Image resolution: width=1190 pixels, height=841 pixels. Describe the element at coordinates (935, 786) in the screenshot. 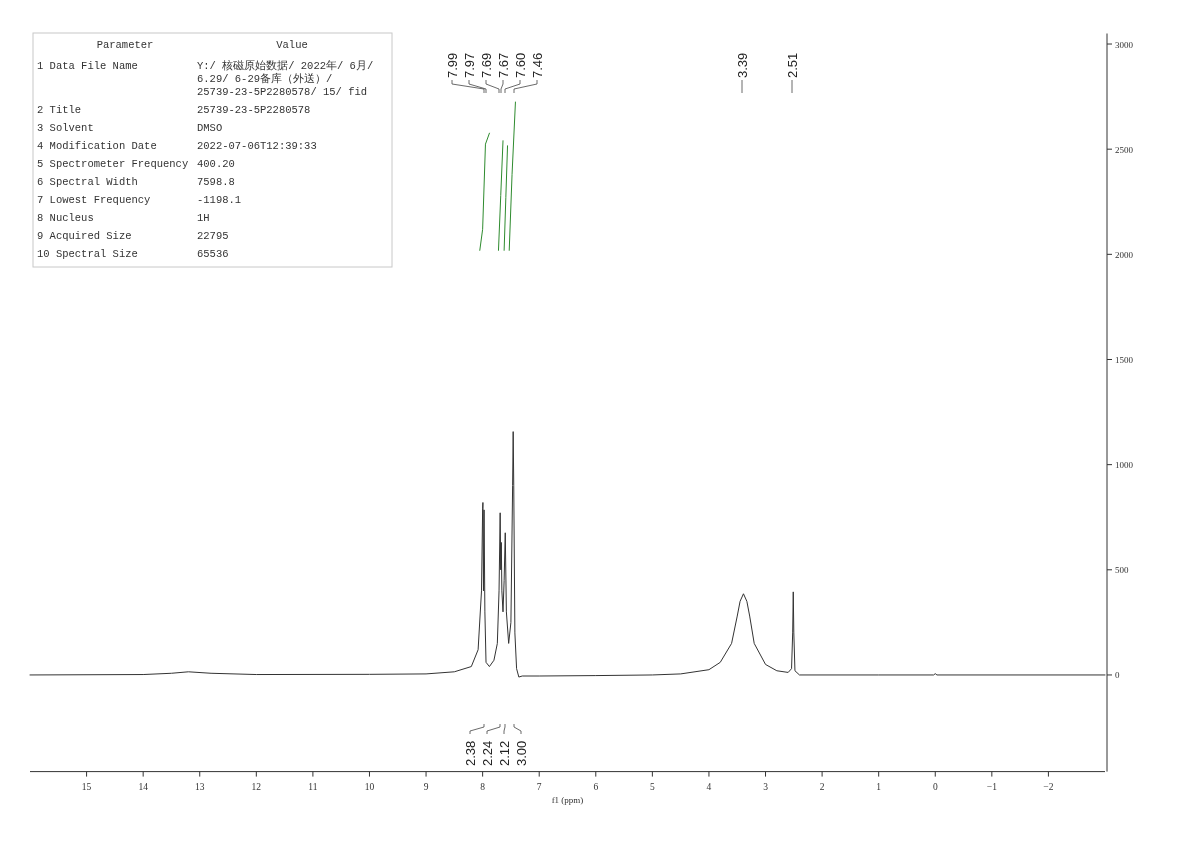

I see `x-tick-label: 0` at that location.